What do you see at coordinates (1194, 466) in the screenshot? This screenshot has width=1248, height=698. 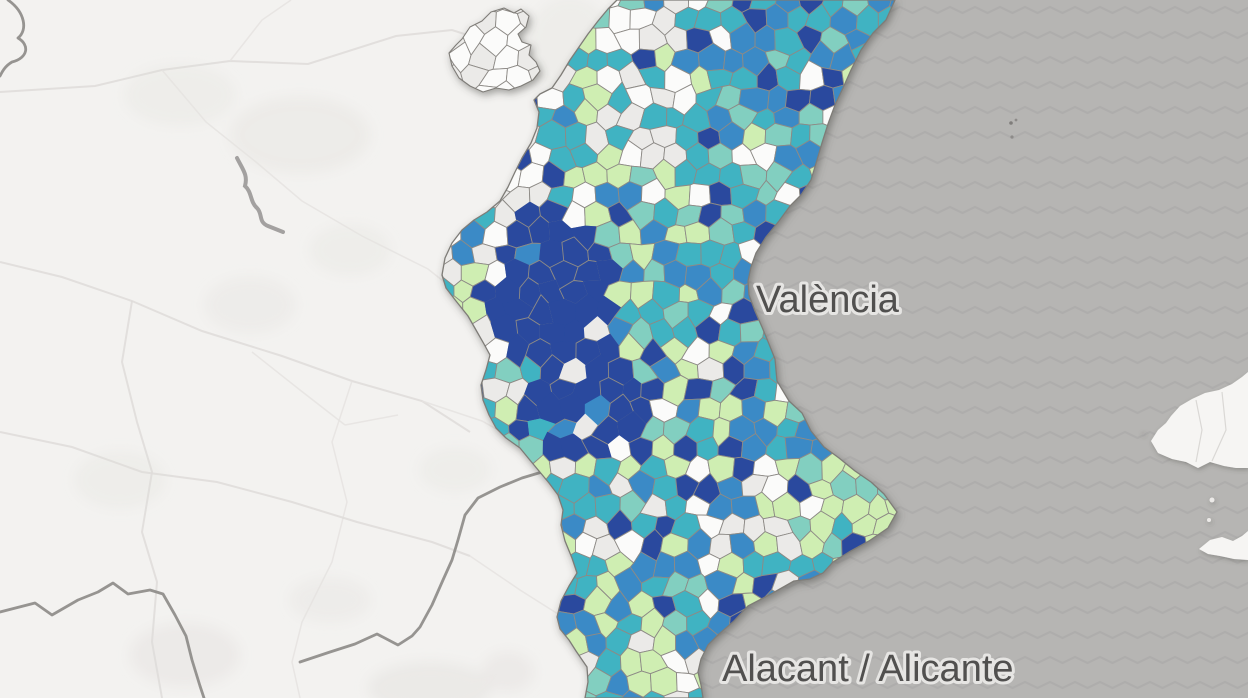 I see `islands-layer` at bounding box center [1194, 466].